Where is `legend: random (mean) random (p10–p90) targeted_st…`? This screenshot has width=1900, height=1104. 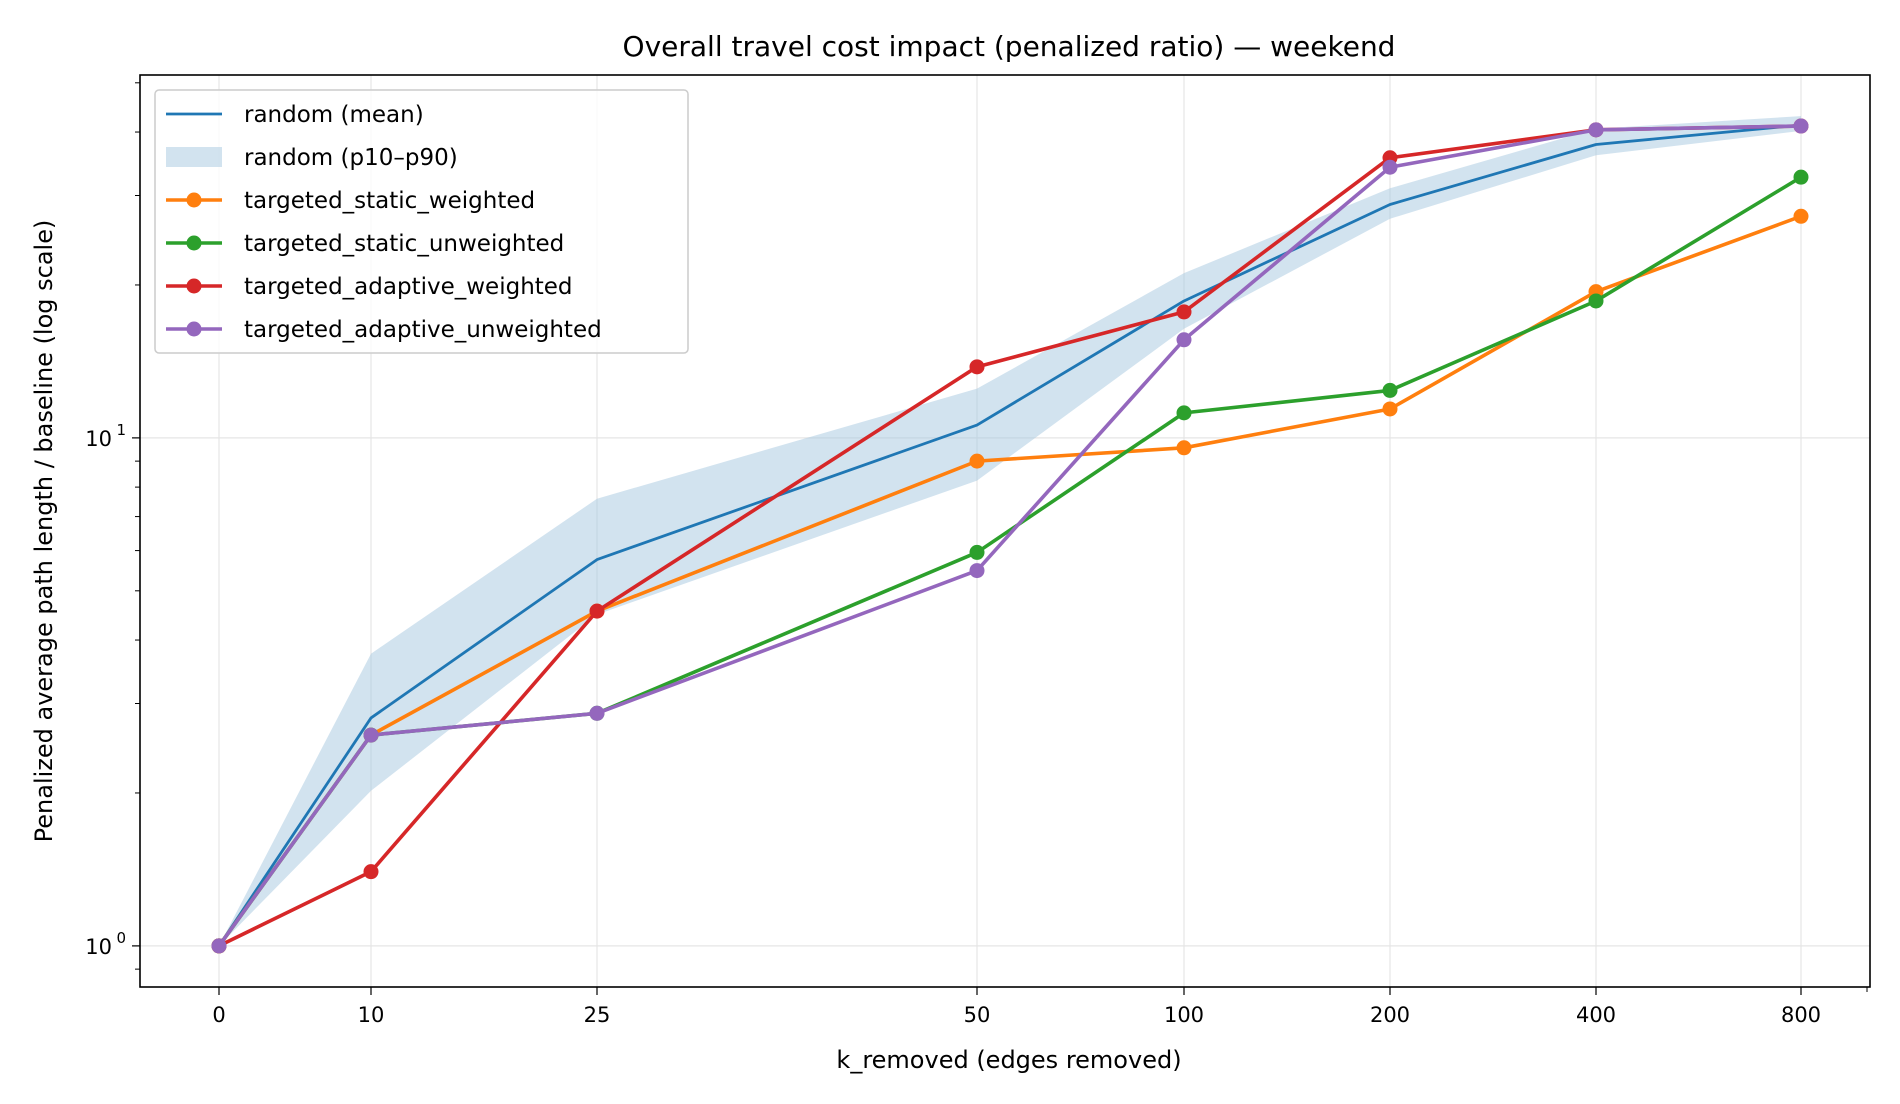
legend: random (mean) random (p10–p90) targeted_st… is located at coordinates (421, 221).